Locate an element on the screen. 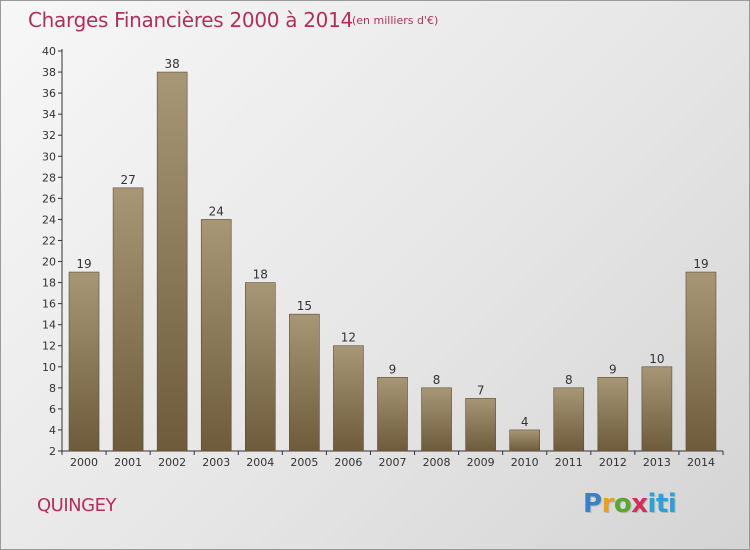 This screenshot has width=750, height=550. logo-letter: iti is located at coordinates (662, 504).